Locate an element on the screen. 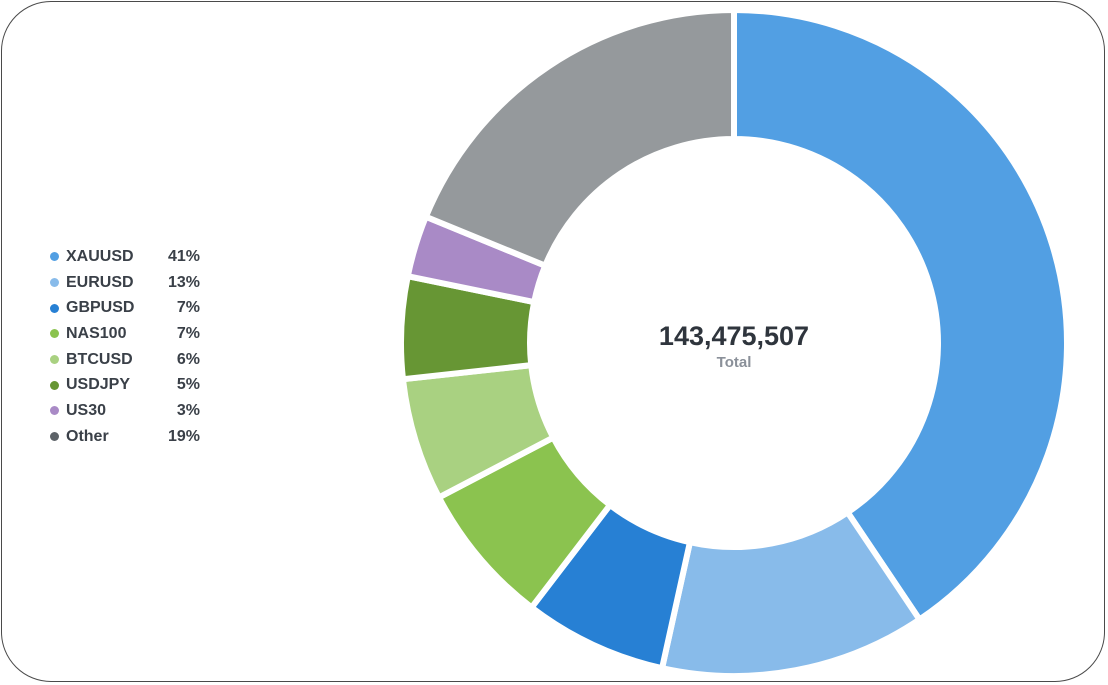 The image size is (1108, 685). legend-item-btcusd: BTCUSD 6% is located at coordinates (125, 360).